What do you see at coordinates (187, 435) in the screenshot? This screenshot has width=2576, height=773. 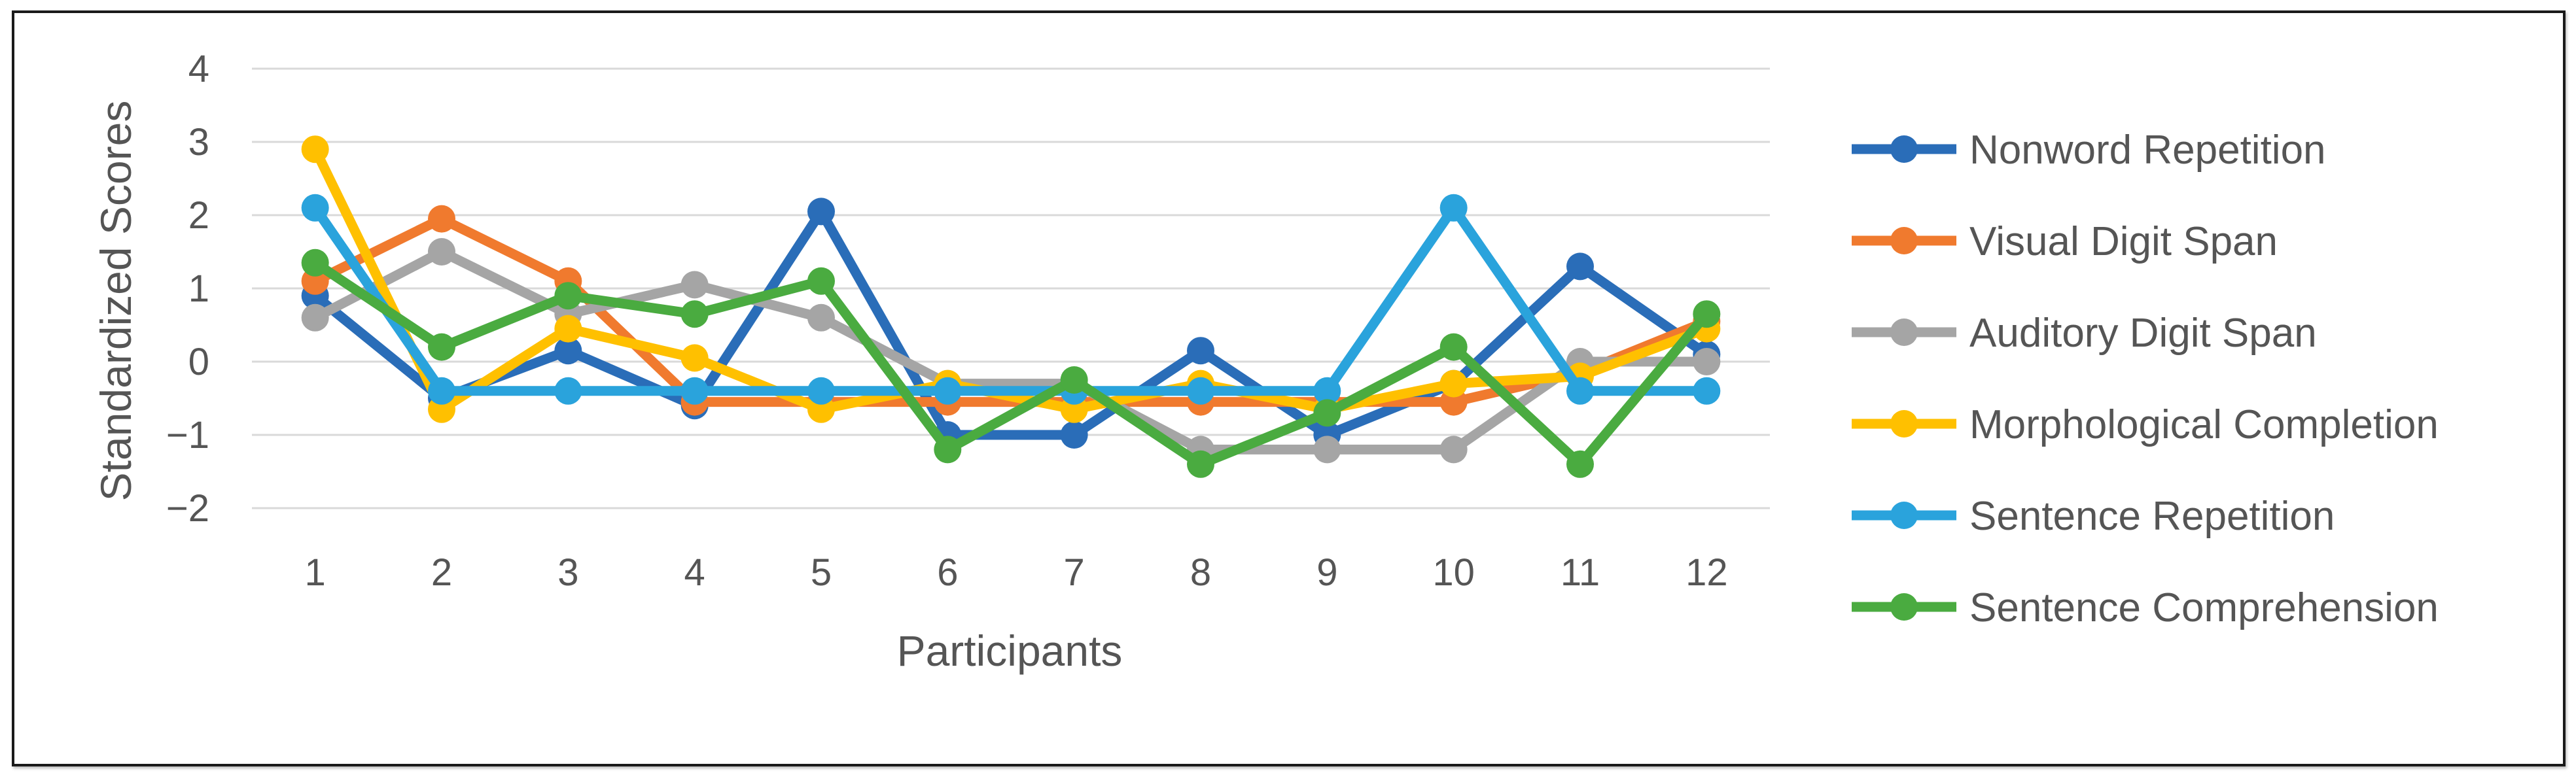 I see `y-tick-label: −1` at bounding box center [187, 435].